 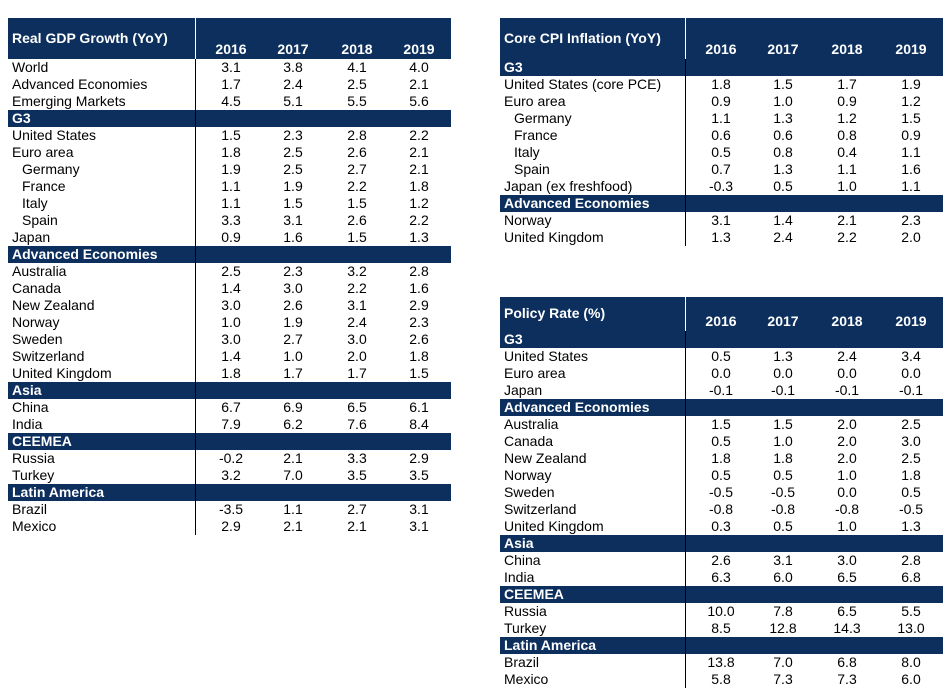 I want to click on table-row: Japan 0.9 1.6 1.5 1.3, so click(x=229, y=237).